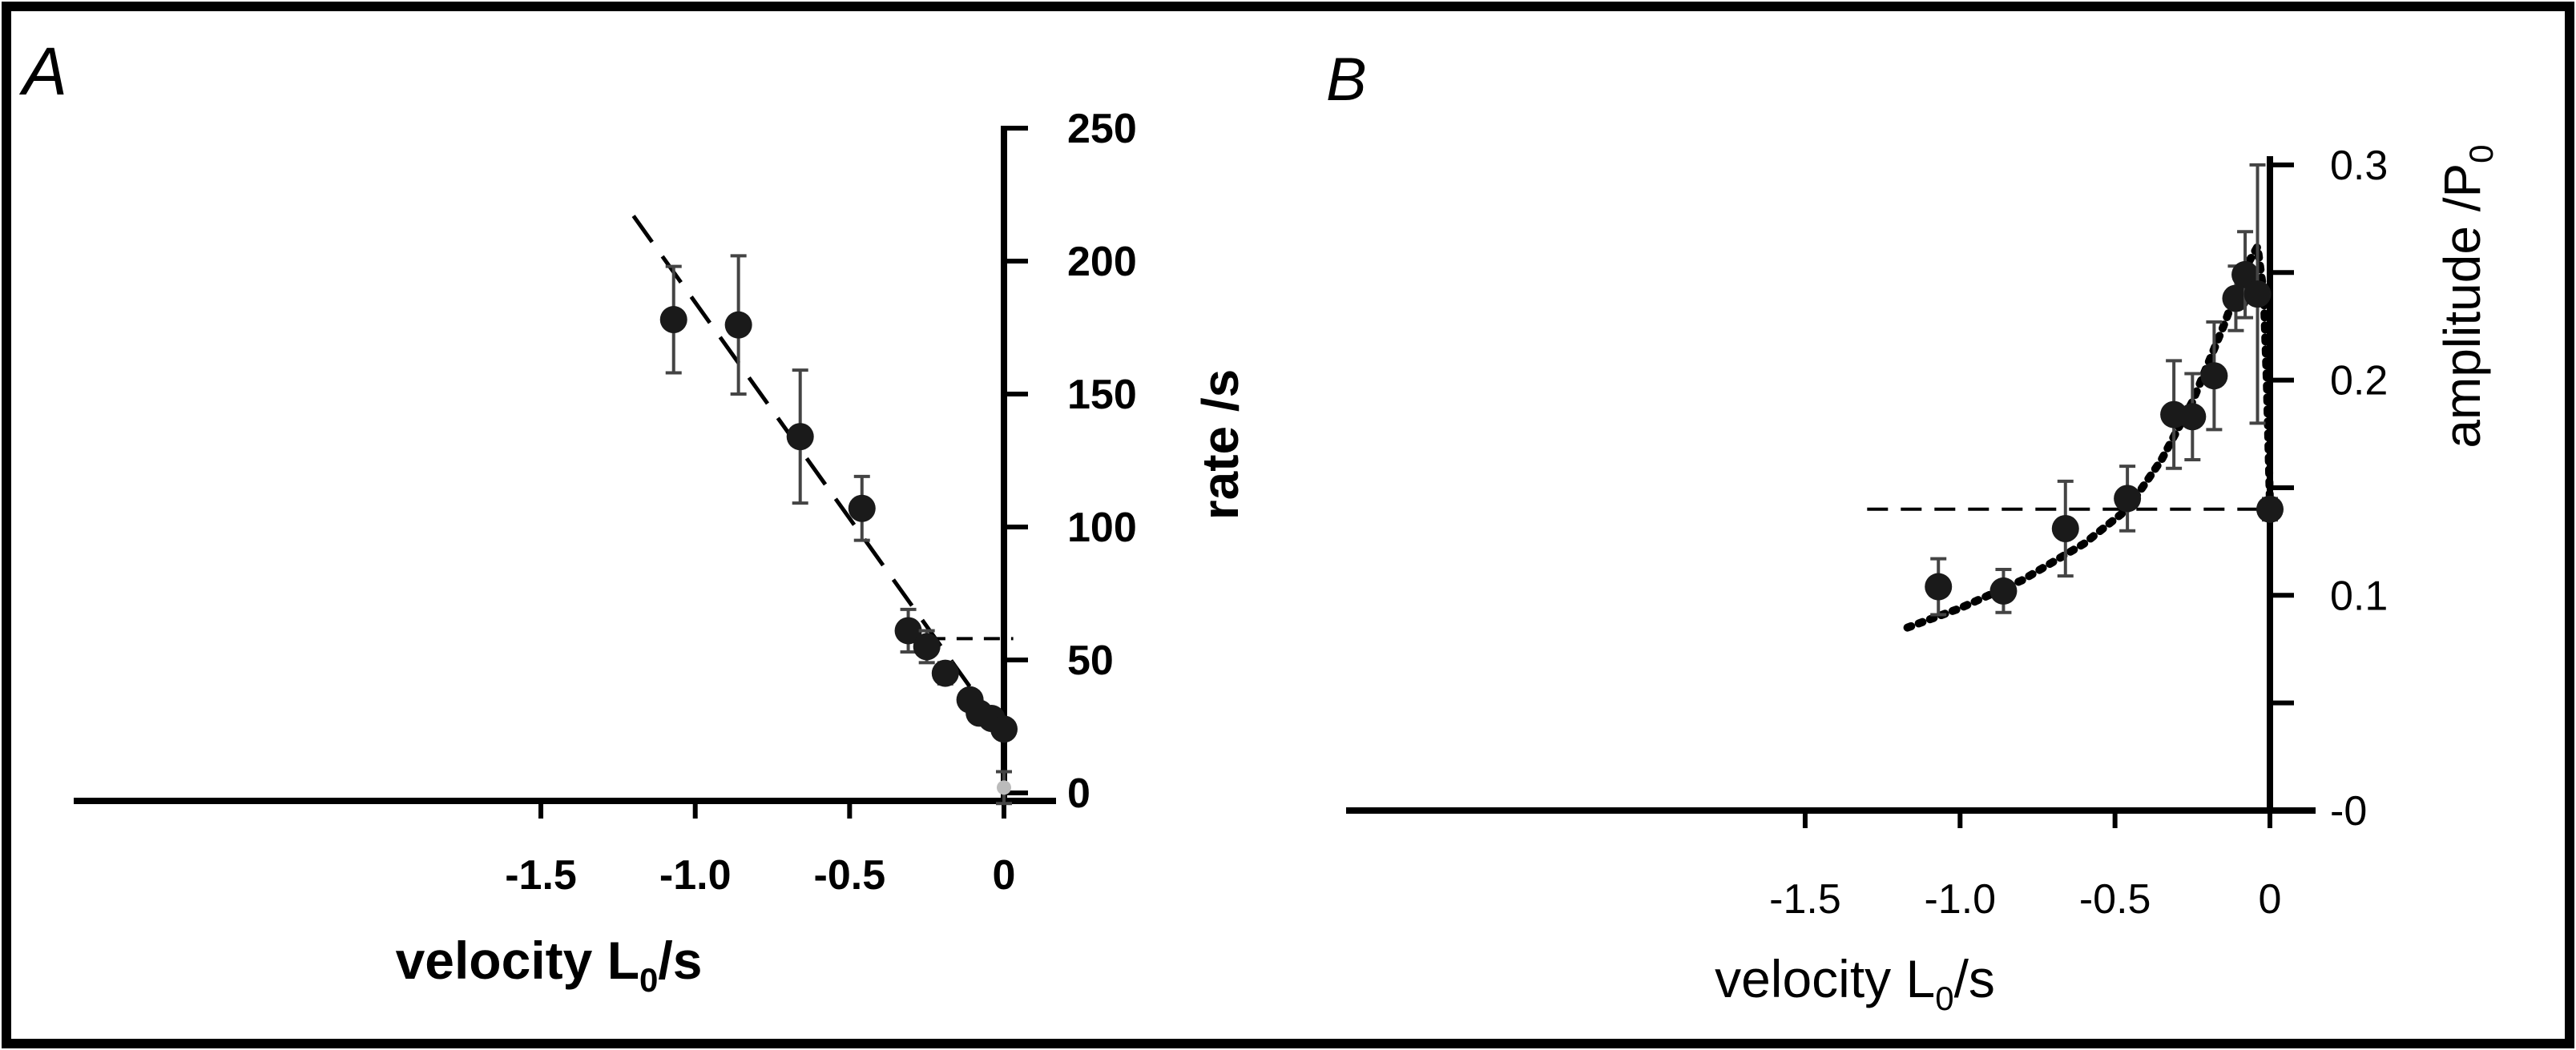  I want to click on panel-a-y-tick-label: 200, so click(1102, 262).